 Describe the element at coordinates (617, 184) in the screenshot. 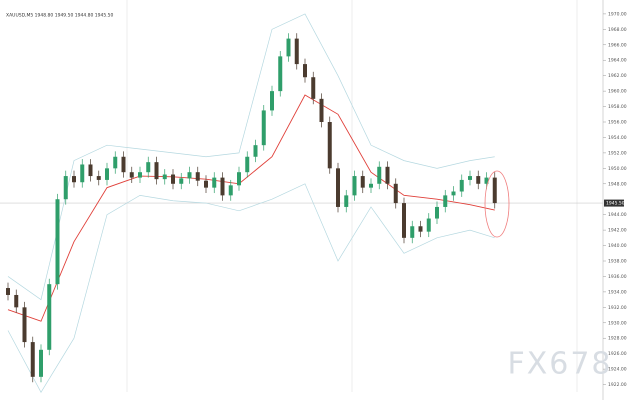

I see `y-tick-label: 1948.00` at that location.